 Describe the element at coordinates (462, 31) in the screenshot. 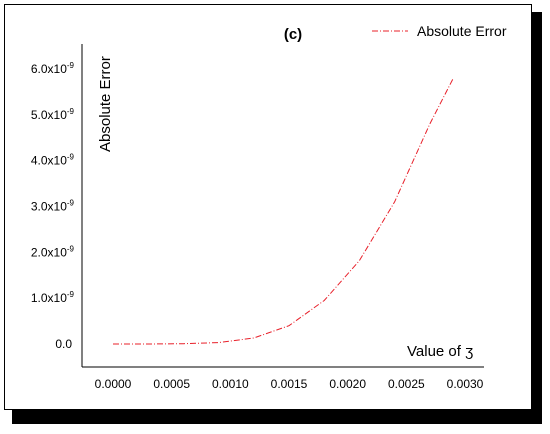

I see `legend-label: Absolute Error` at that location.